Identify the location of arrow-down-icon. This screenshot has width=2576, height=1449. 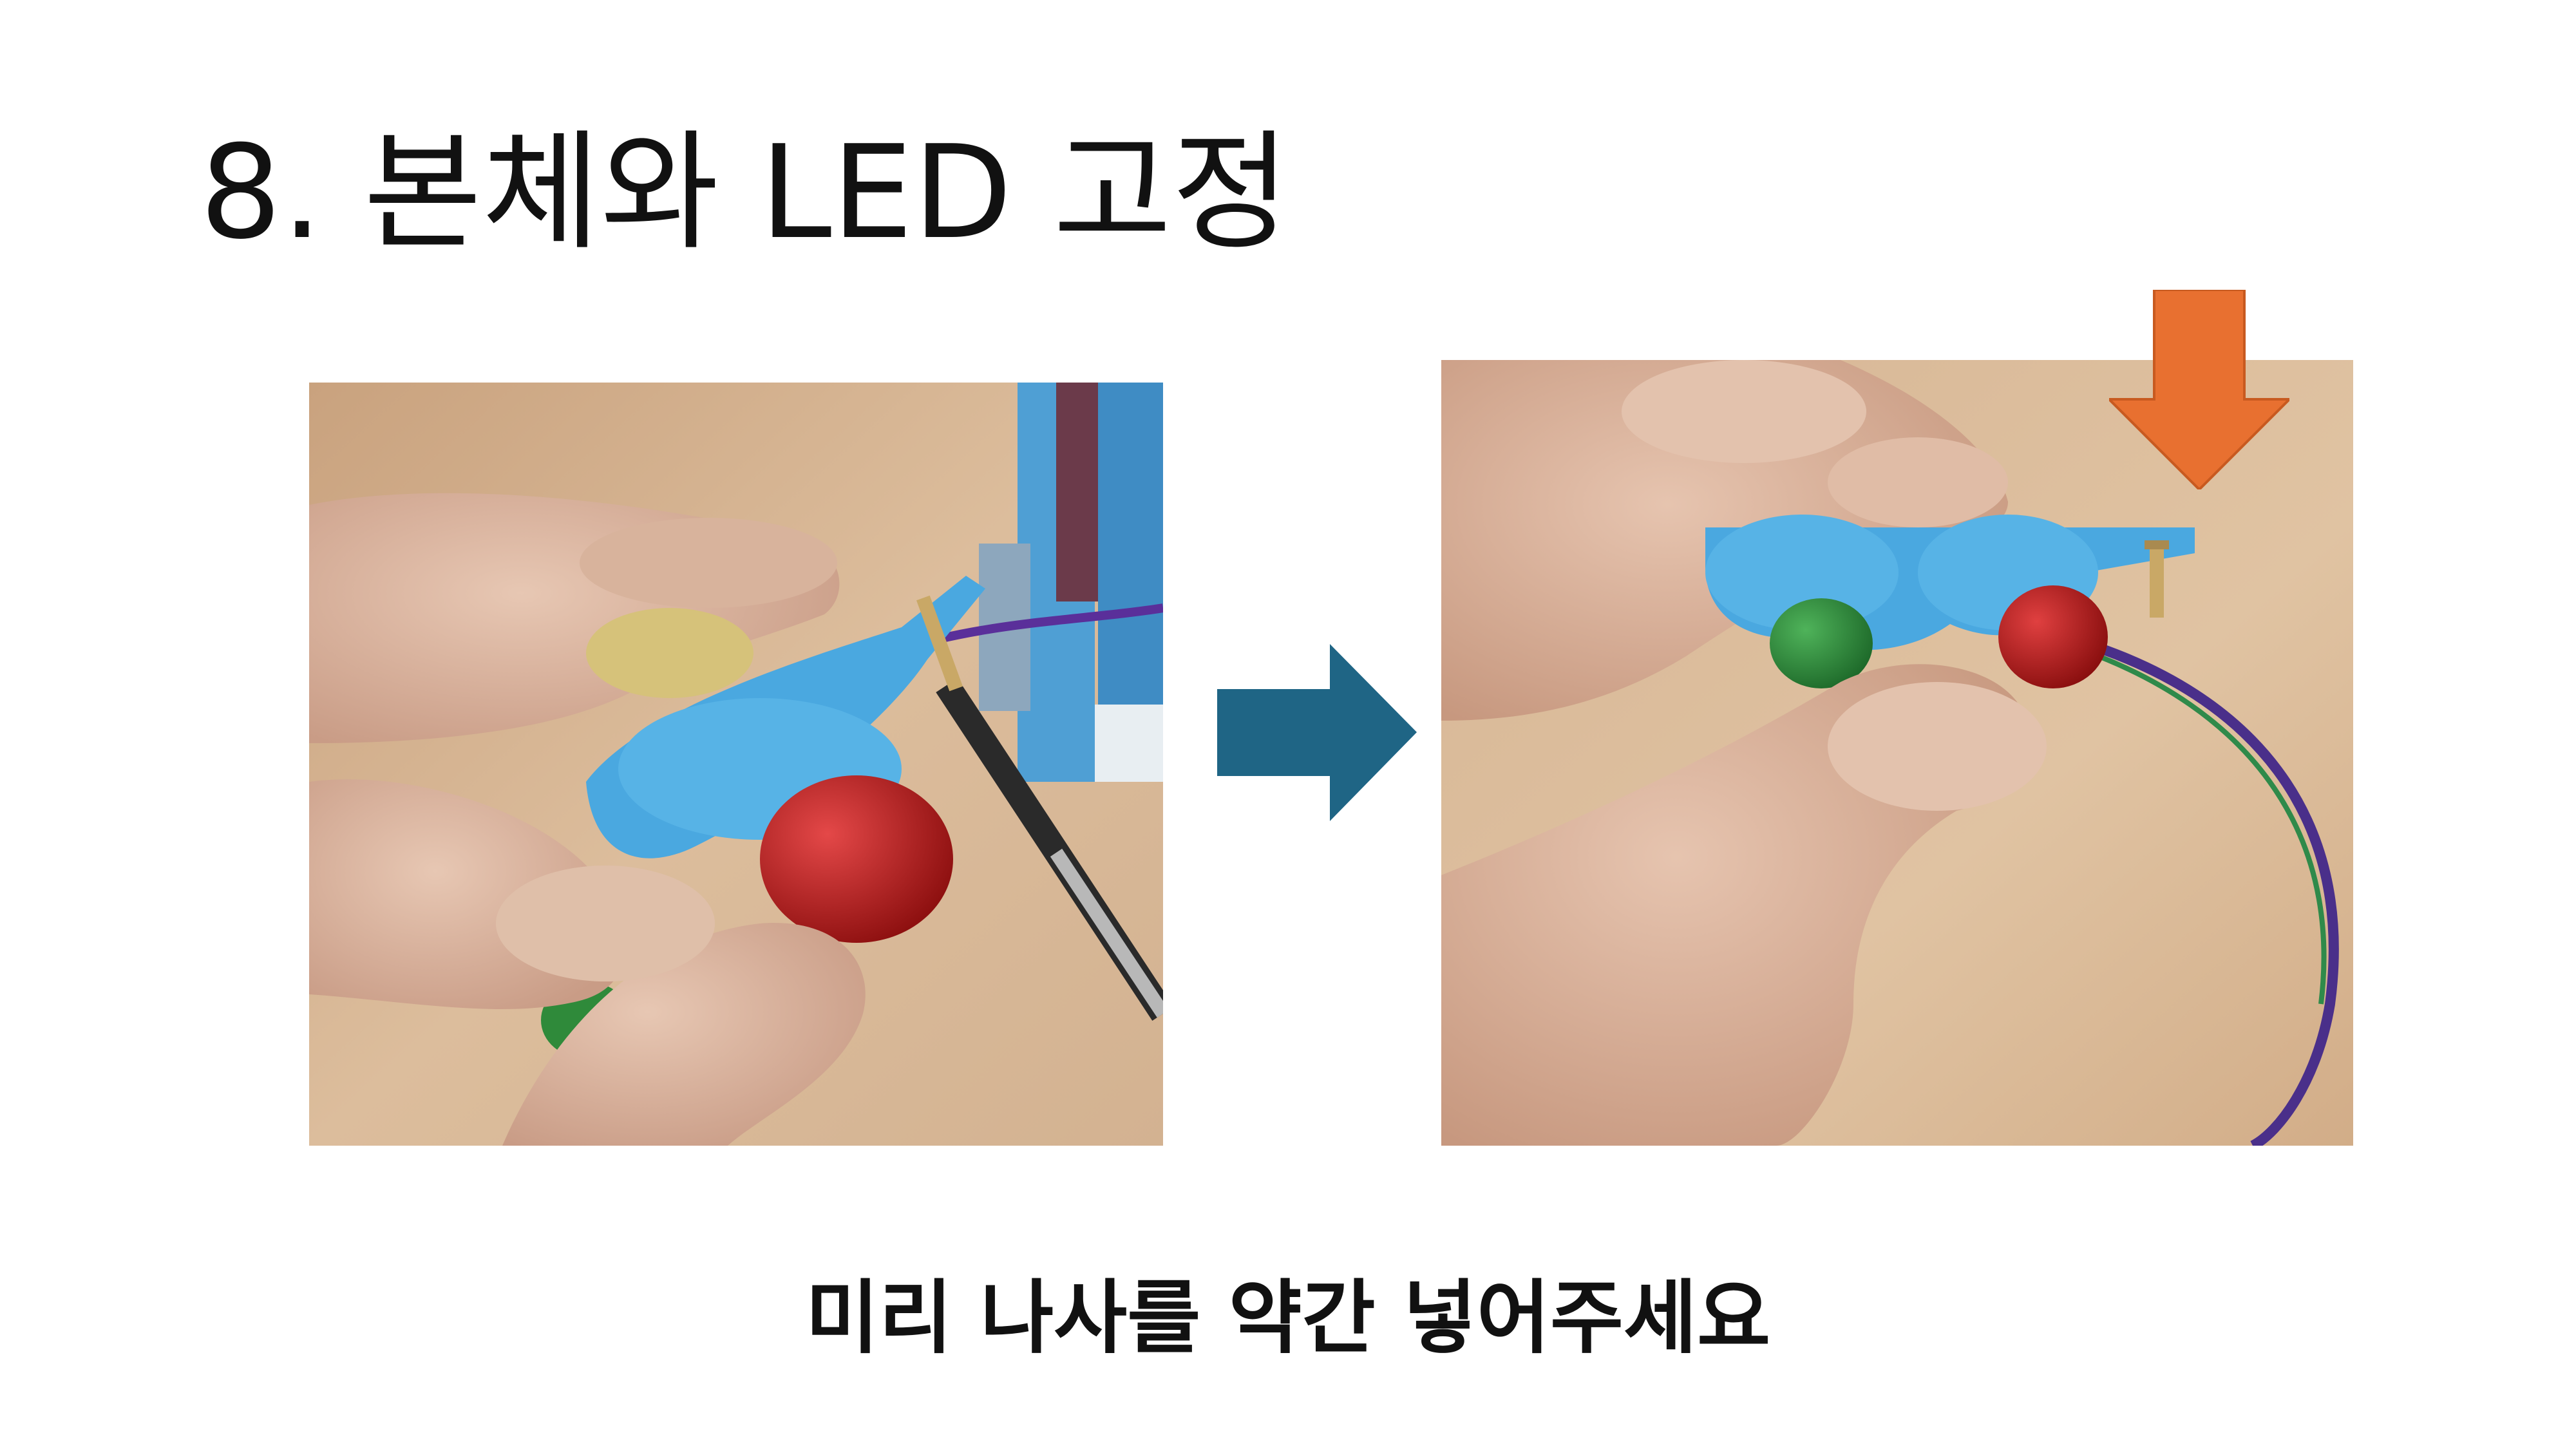
(2199, 389).